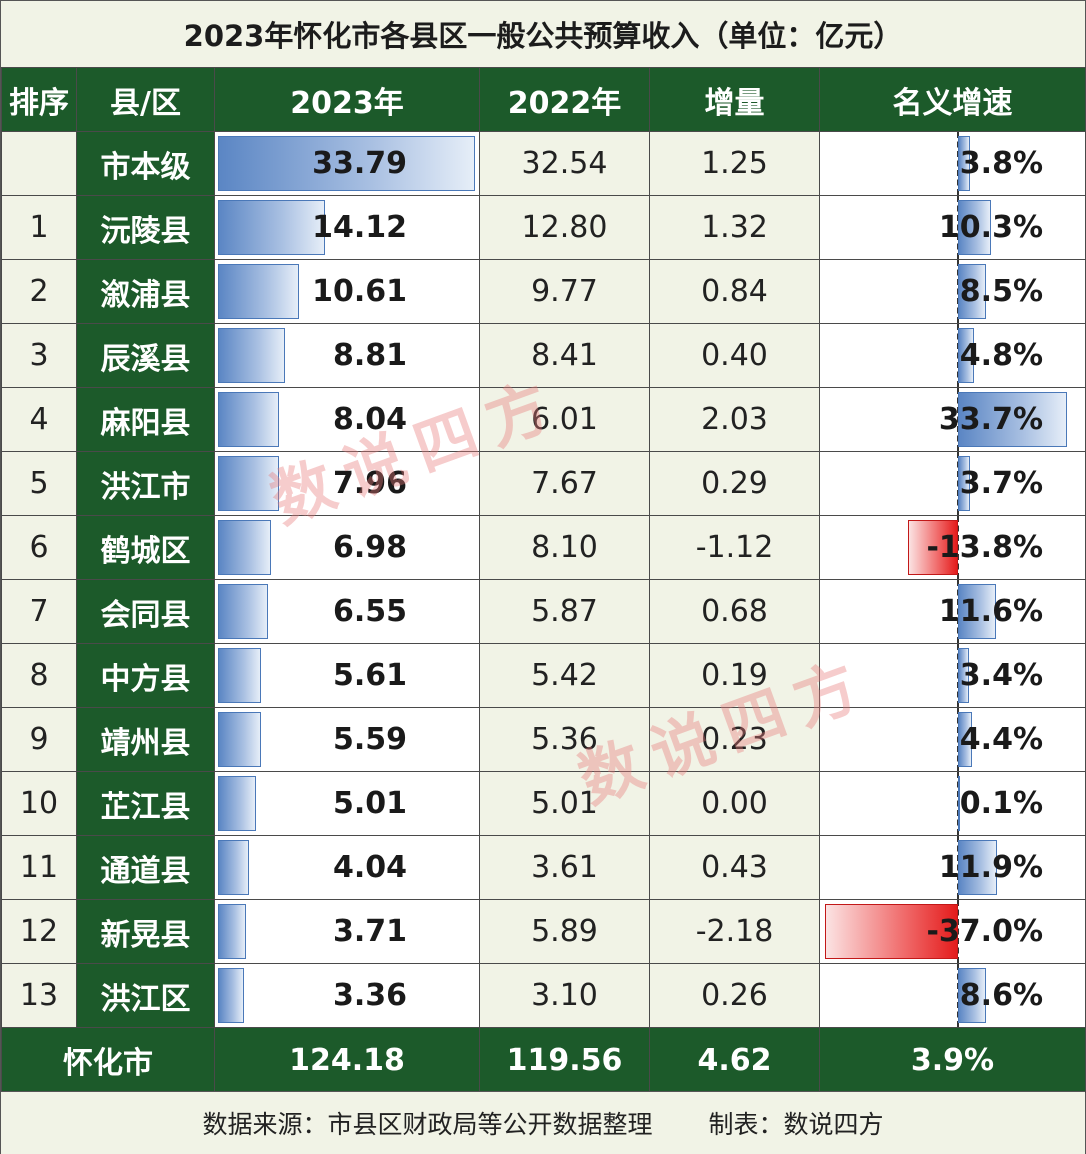 This screenshot has height=1154, width=1086. What do you see at coordinates (369, 611) in the screenshot?
I see `value-2023-label: 6.55` at bounding box center [369, 611].